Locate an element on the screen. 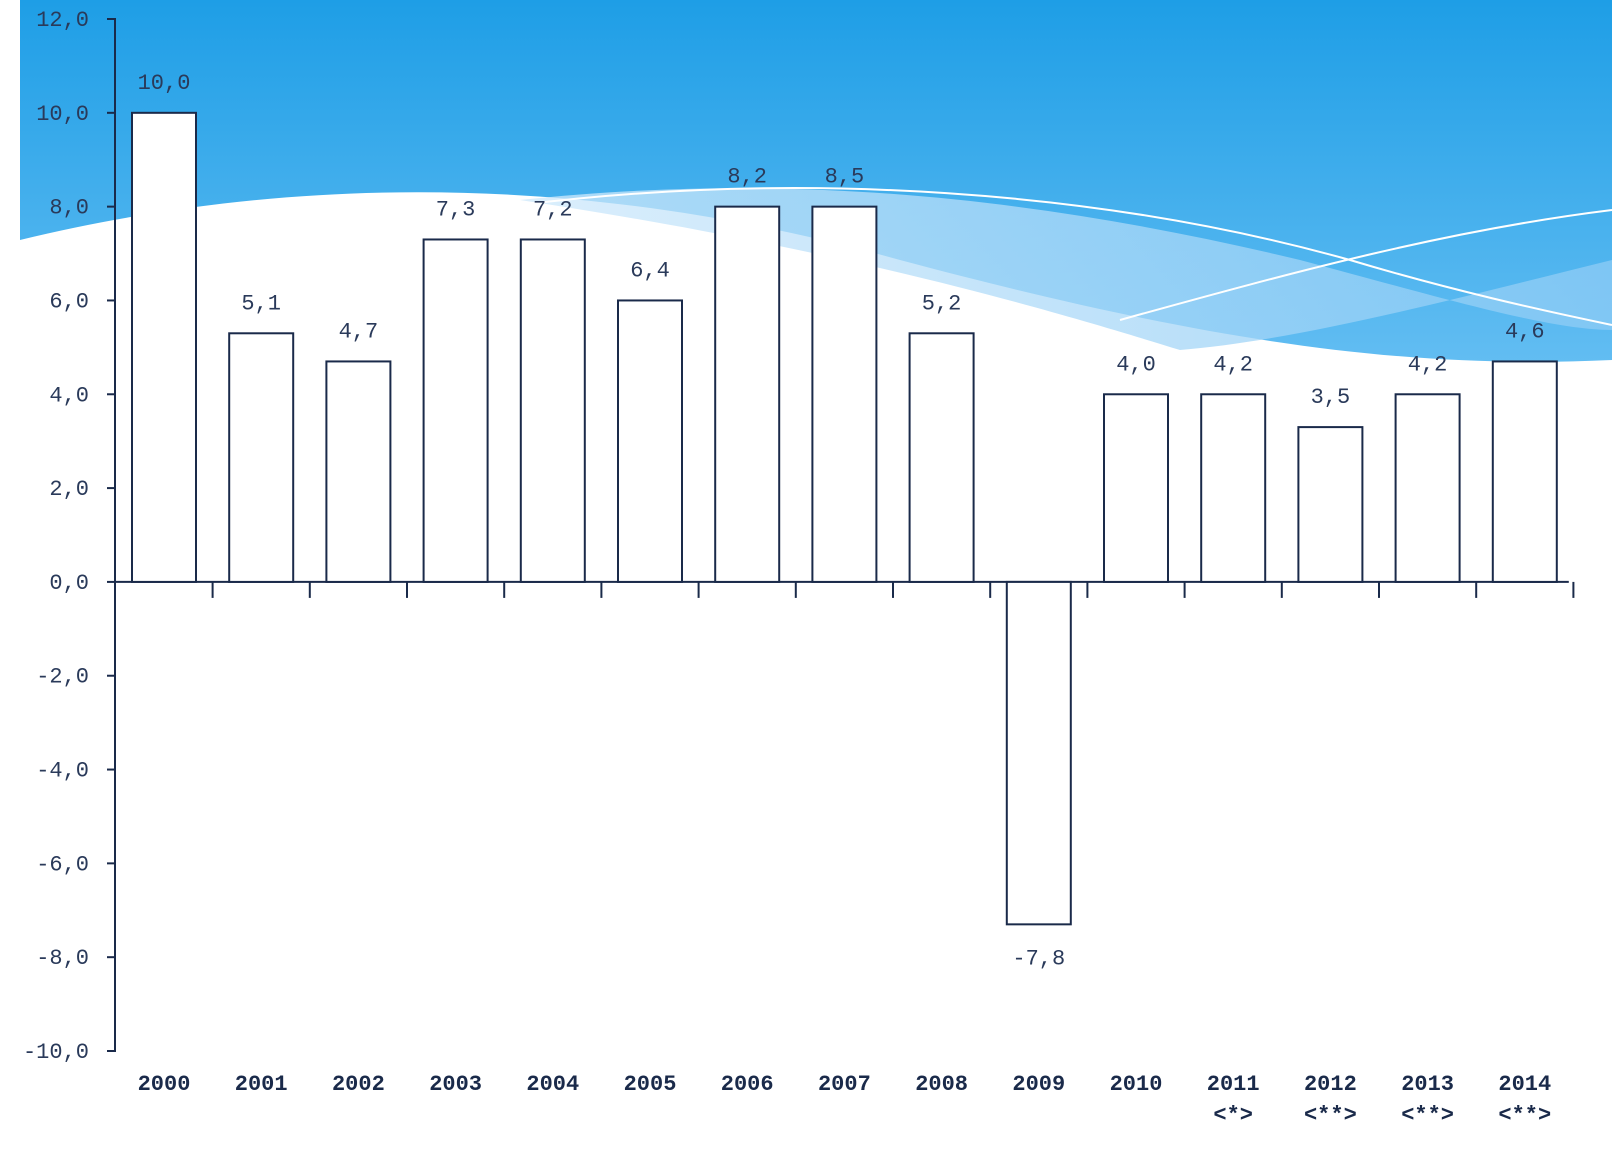 The image size is (1612, 1156). y-tick-label: -4,0 is located at coordinates (62, 771).